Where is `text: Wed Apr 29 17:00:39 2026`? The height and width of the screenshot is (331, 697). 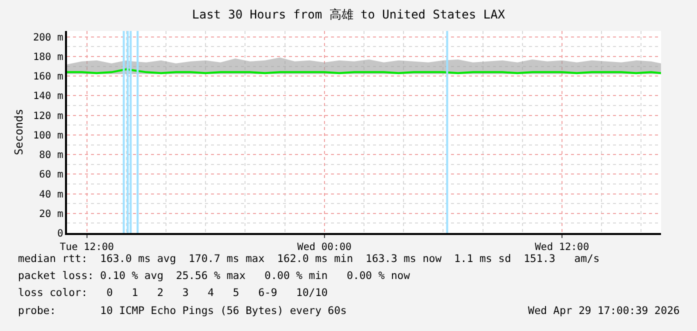 text: Wed Apr 29 17:00:39 2026 is located at coordinates (604, 311).